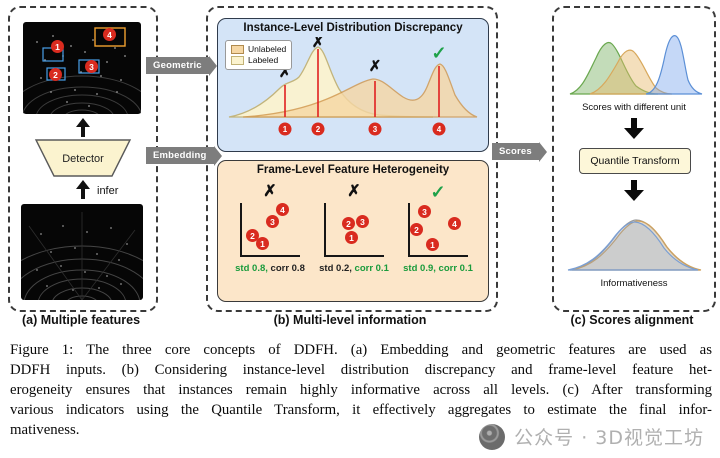 The image size is (720, 458). I want to click on frame-level-title: Frame-Level Feature Heterogeneity, so click(353, 170).